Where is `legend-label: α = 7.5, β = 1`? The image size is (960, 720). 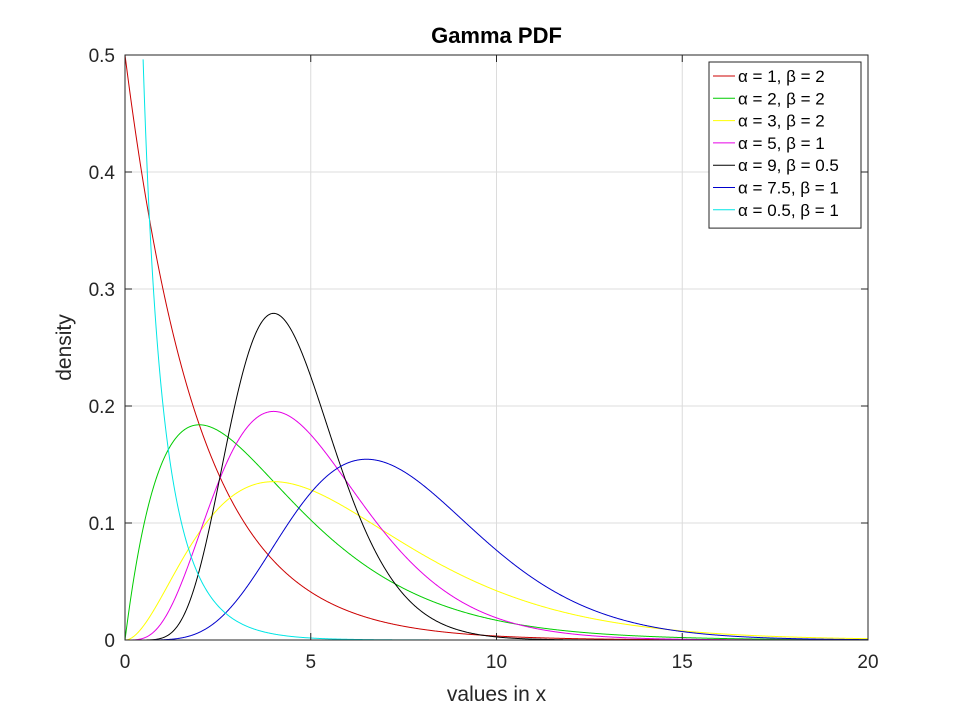
legend-label: α = 7.5, β = 1 is located at coordinates (788, 188).